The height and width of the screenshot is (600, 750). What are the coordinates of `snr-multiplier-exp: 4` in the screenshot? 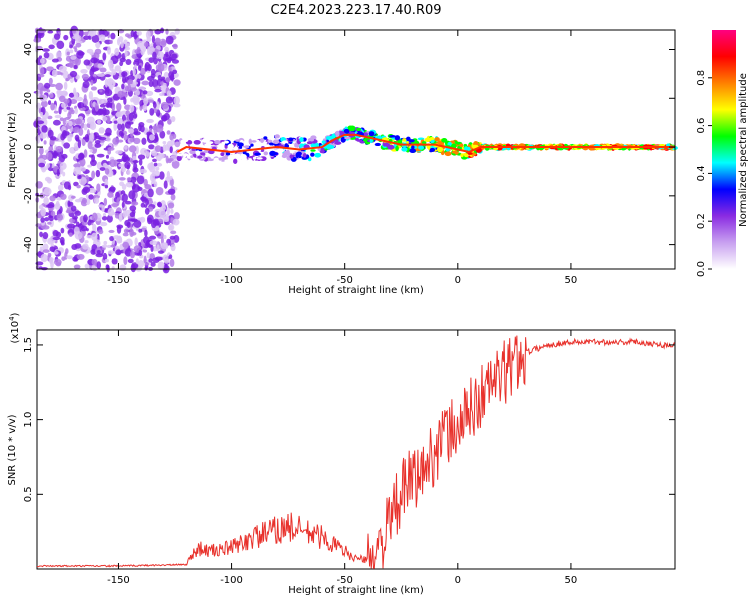 It's located at (12, 318).